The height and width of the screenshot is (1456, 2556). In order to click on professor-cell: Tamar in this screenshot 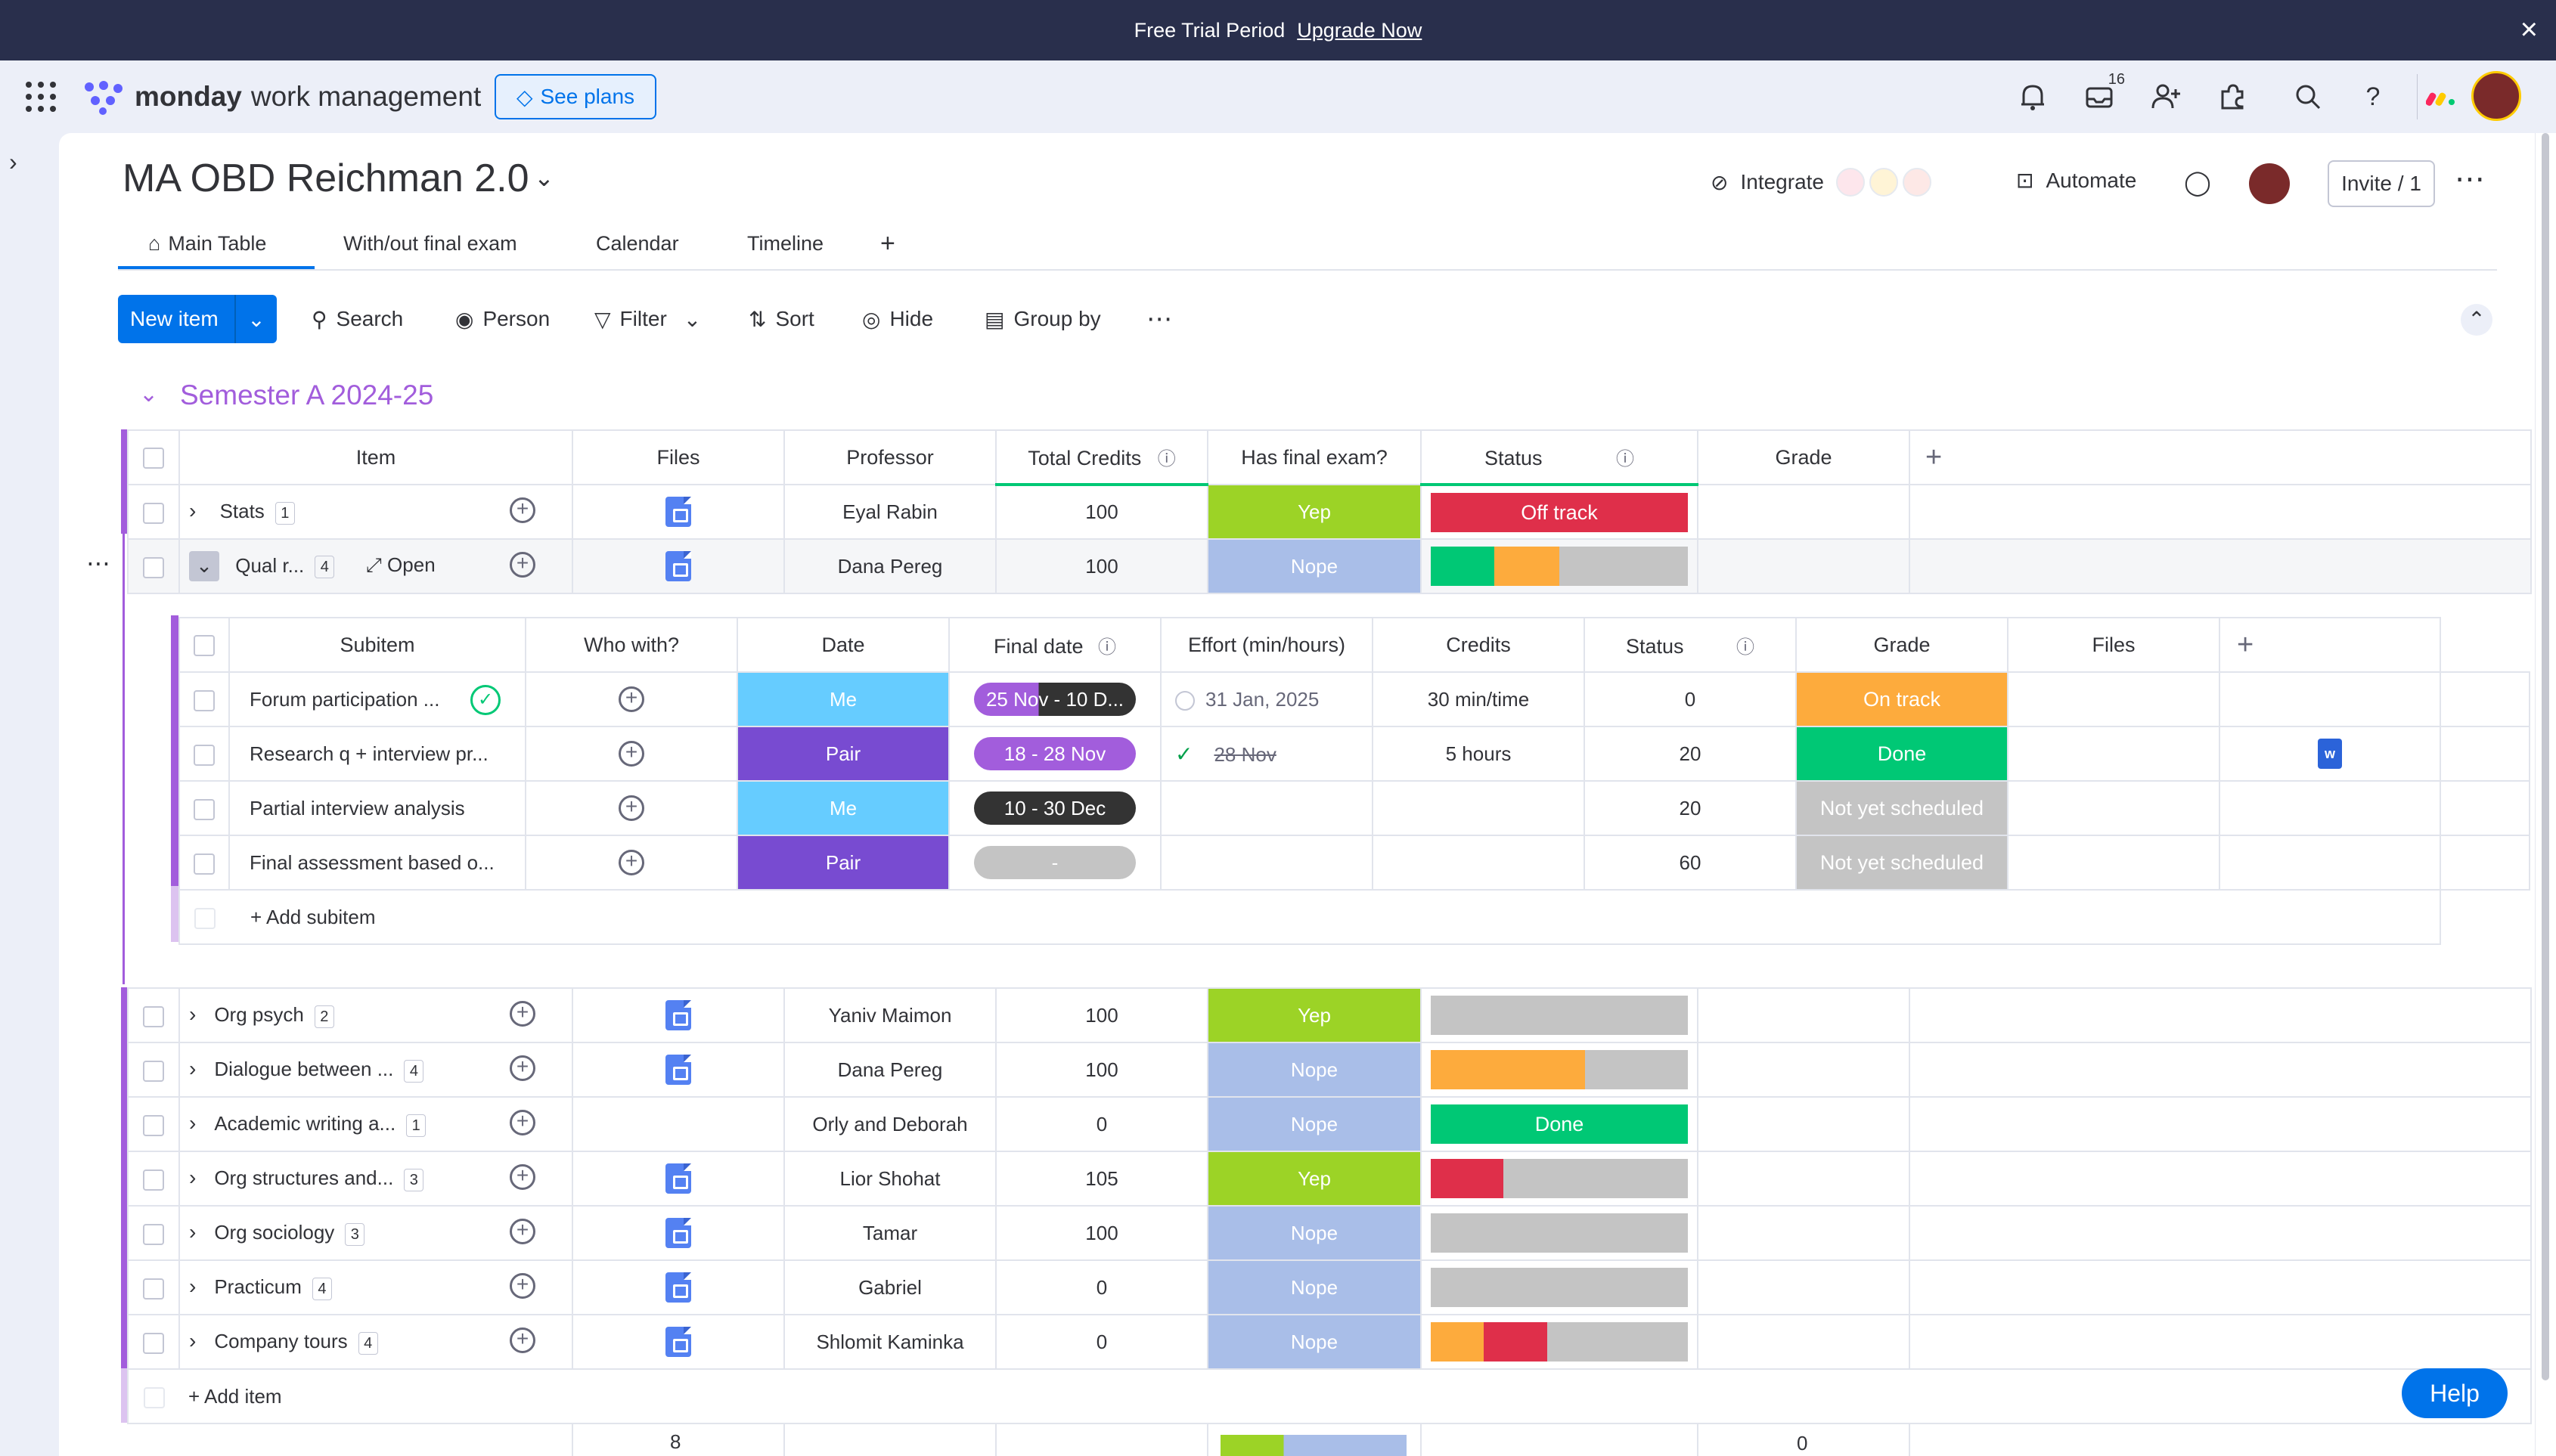, I will do `click(890, 1233)`.